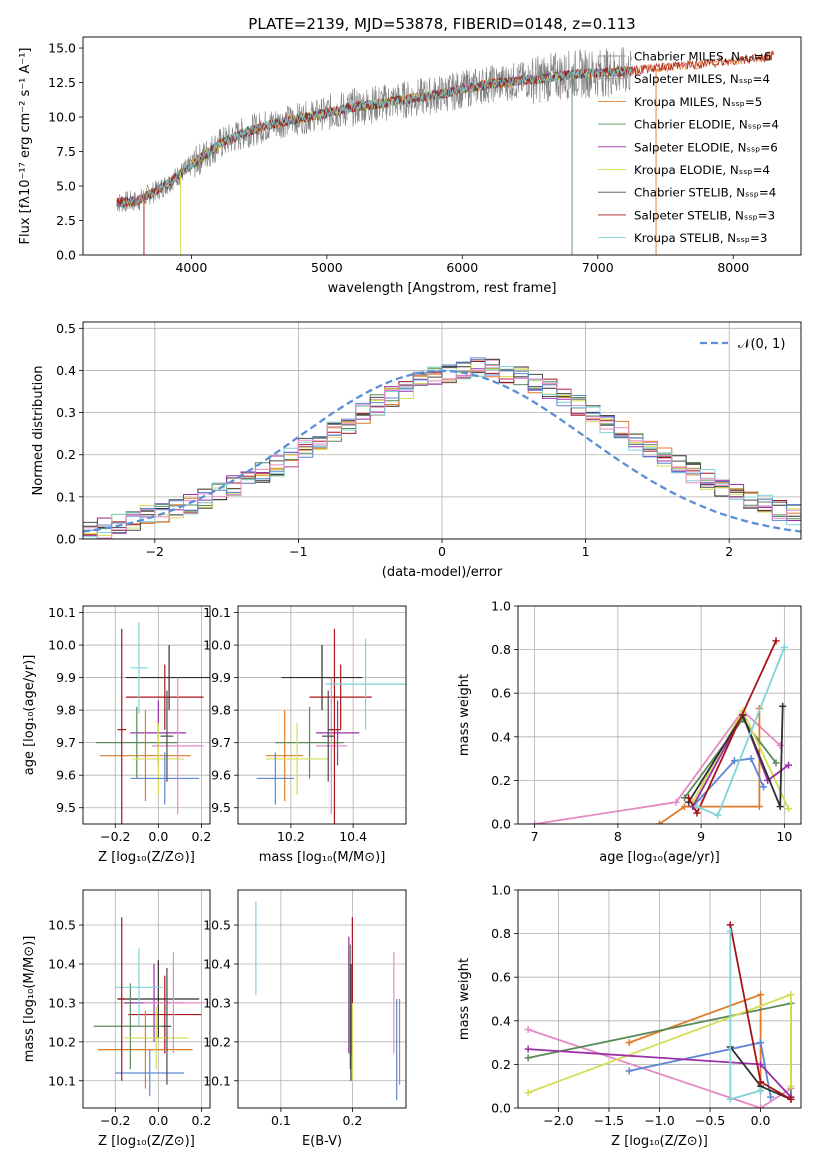  I want to click on mass-vs-ebv-ytick-label: 10.5, so click(217, 925).